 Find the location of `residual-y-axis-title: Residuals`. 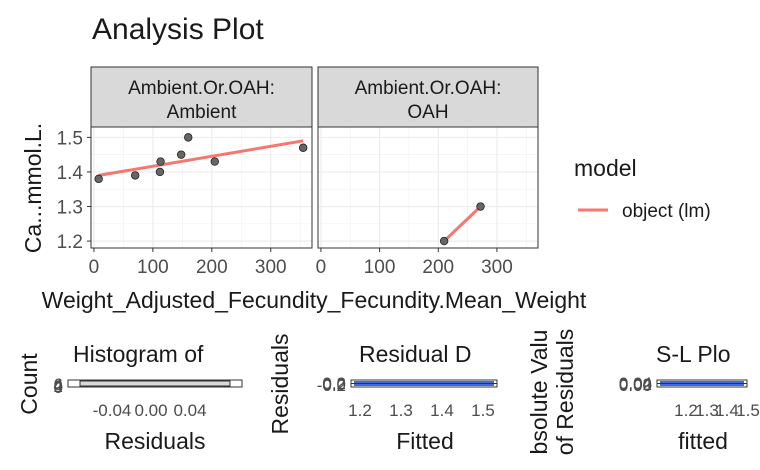

residual-y-axis-title: Residuals is located at coordinates (280, 384).